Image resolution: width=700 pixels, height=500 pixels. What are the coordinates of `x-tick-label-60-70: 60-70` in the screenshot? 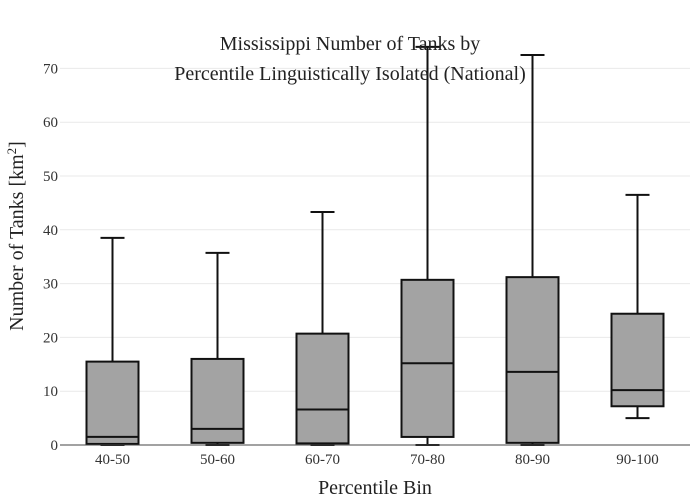 It's located at (322, 460).